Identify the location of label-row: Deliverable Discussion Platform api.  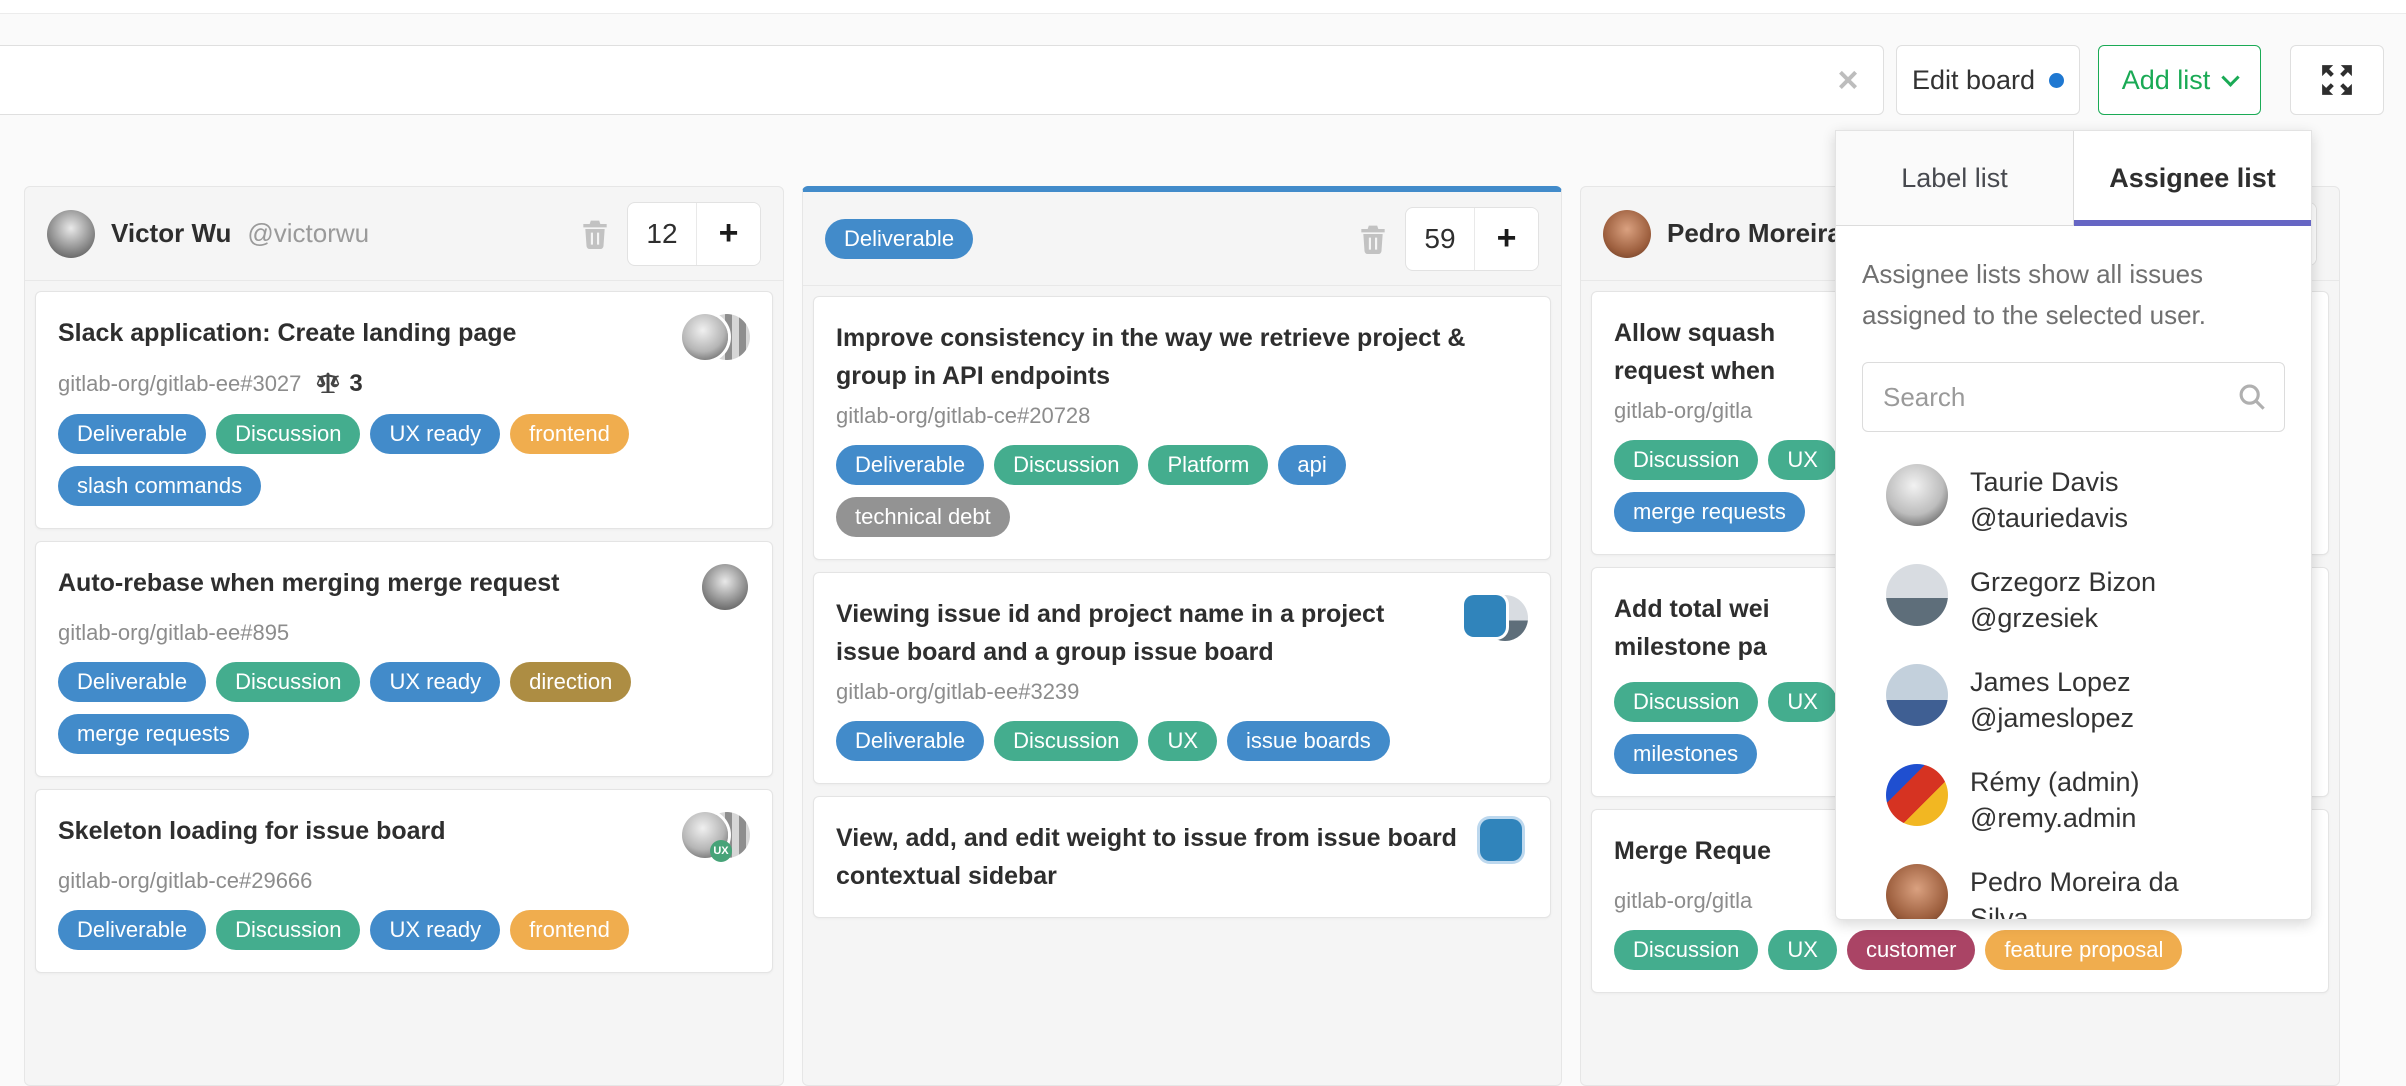
(1182, 465).